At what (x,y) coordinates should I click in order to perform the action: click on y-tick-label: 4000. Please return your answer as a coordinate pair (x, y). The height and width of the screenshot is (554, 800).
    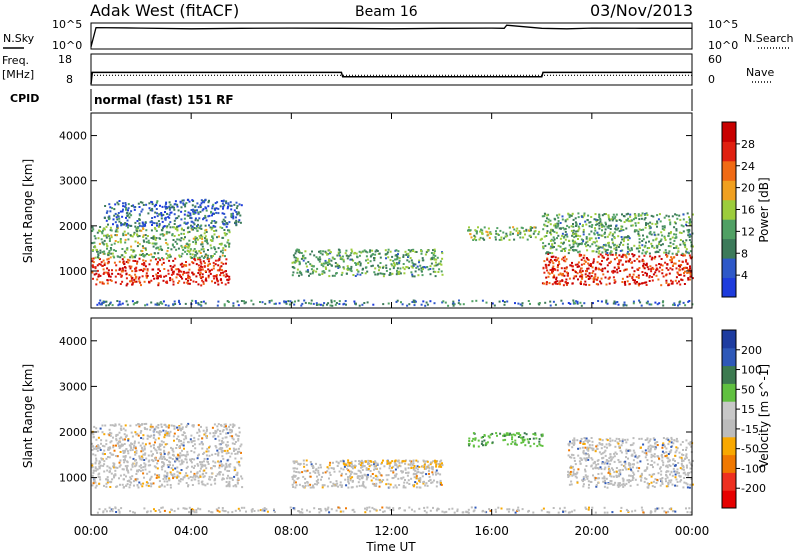
    Looking at the image, I should click on (73, 136).